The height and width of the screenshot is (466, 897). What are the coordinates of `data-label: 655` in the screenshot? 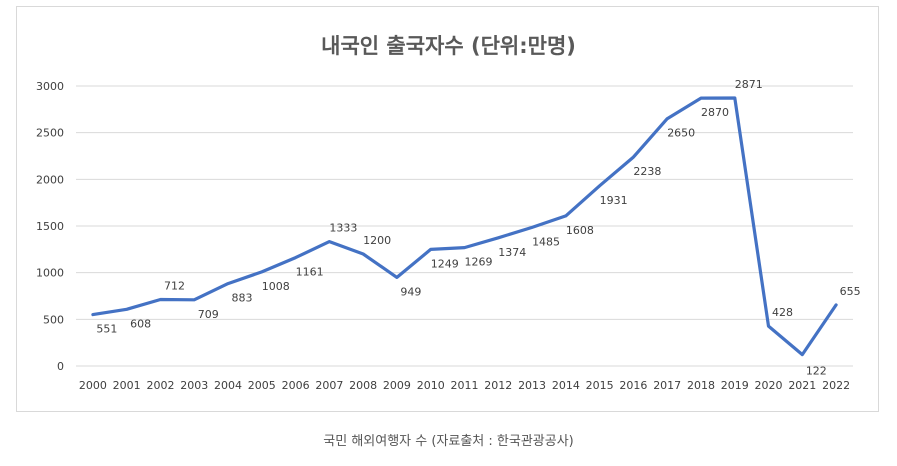 It's located at (850, 291).